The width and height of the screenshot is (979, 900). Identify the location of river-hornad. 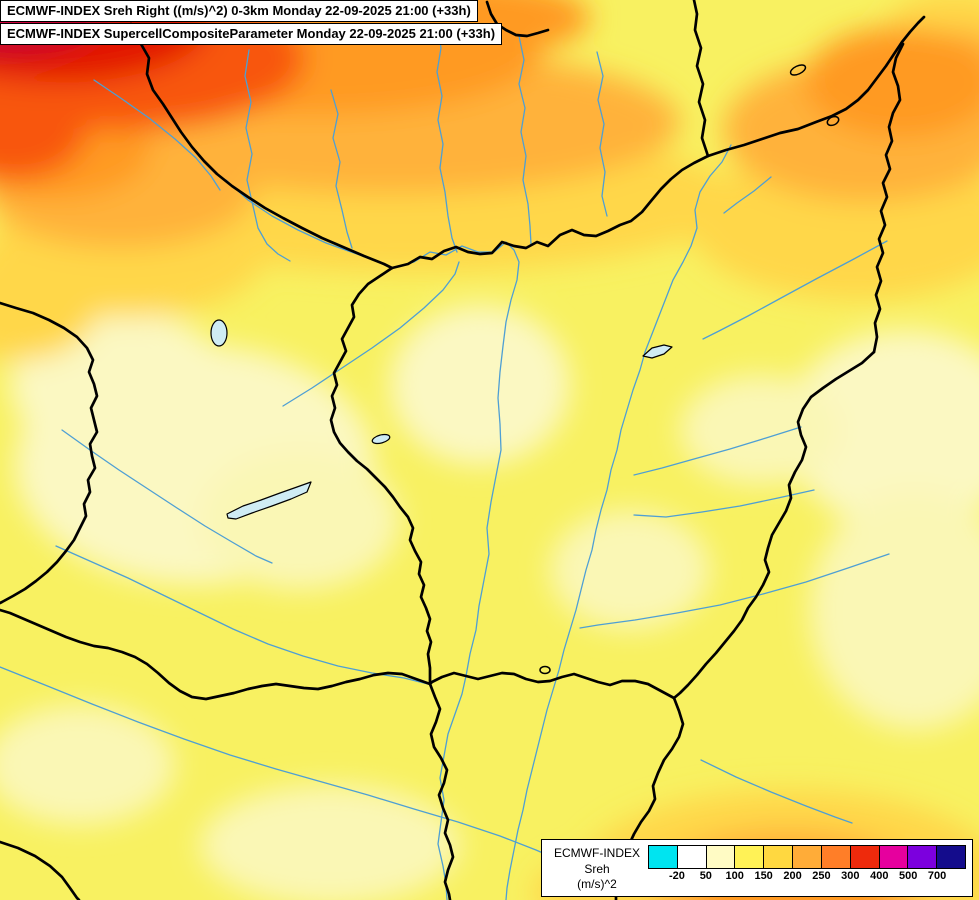
(602, 134).